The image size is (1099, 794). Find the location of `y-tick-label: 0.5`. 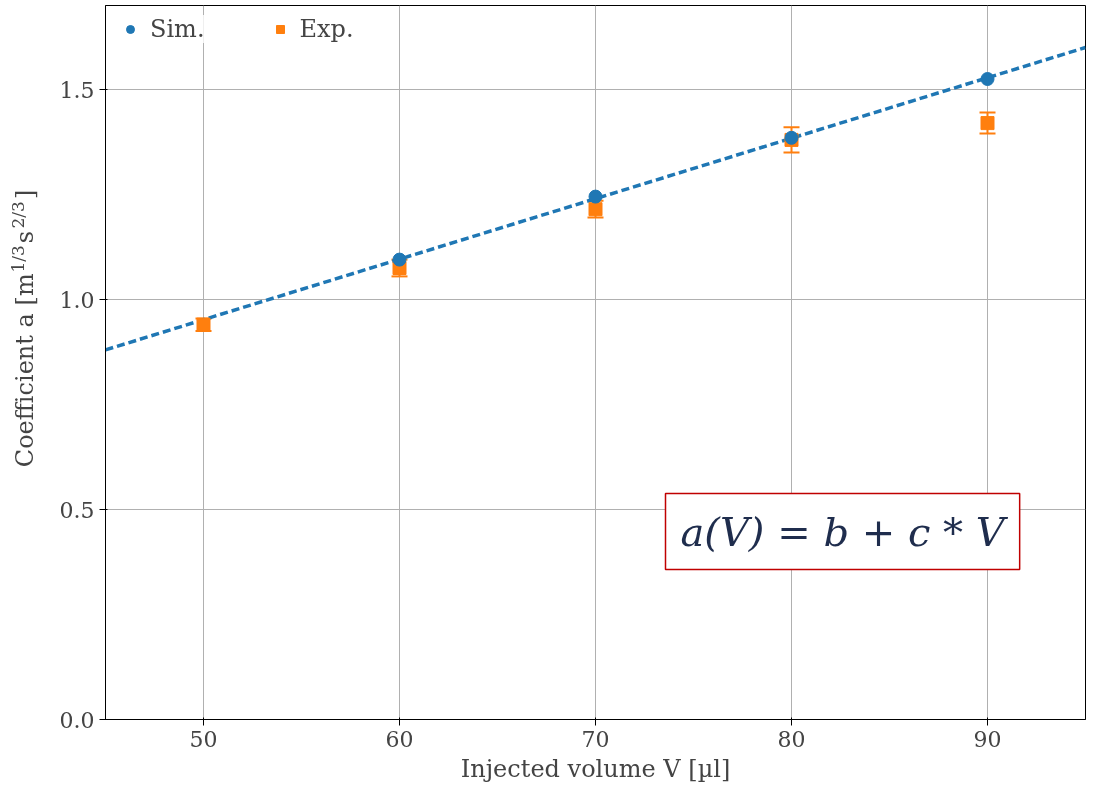

y-tick-label: 0.5 is located at coordinates (77, 510).